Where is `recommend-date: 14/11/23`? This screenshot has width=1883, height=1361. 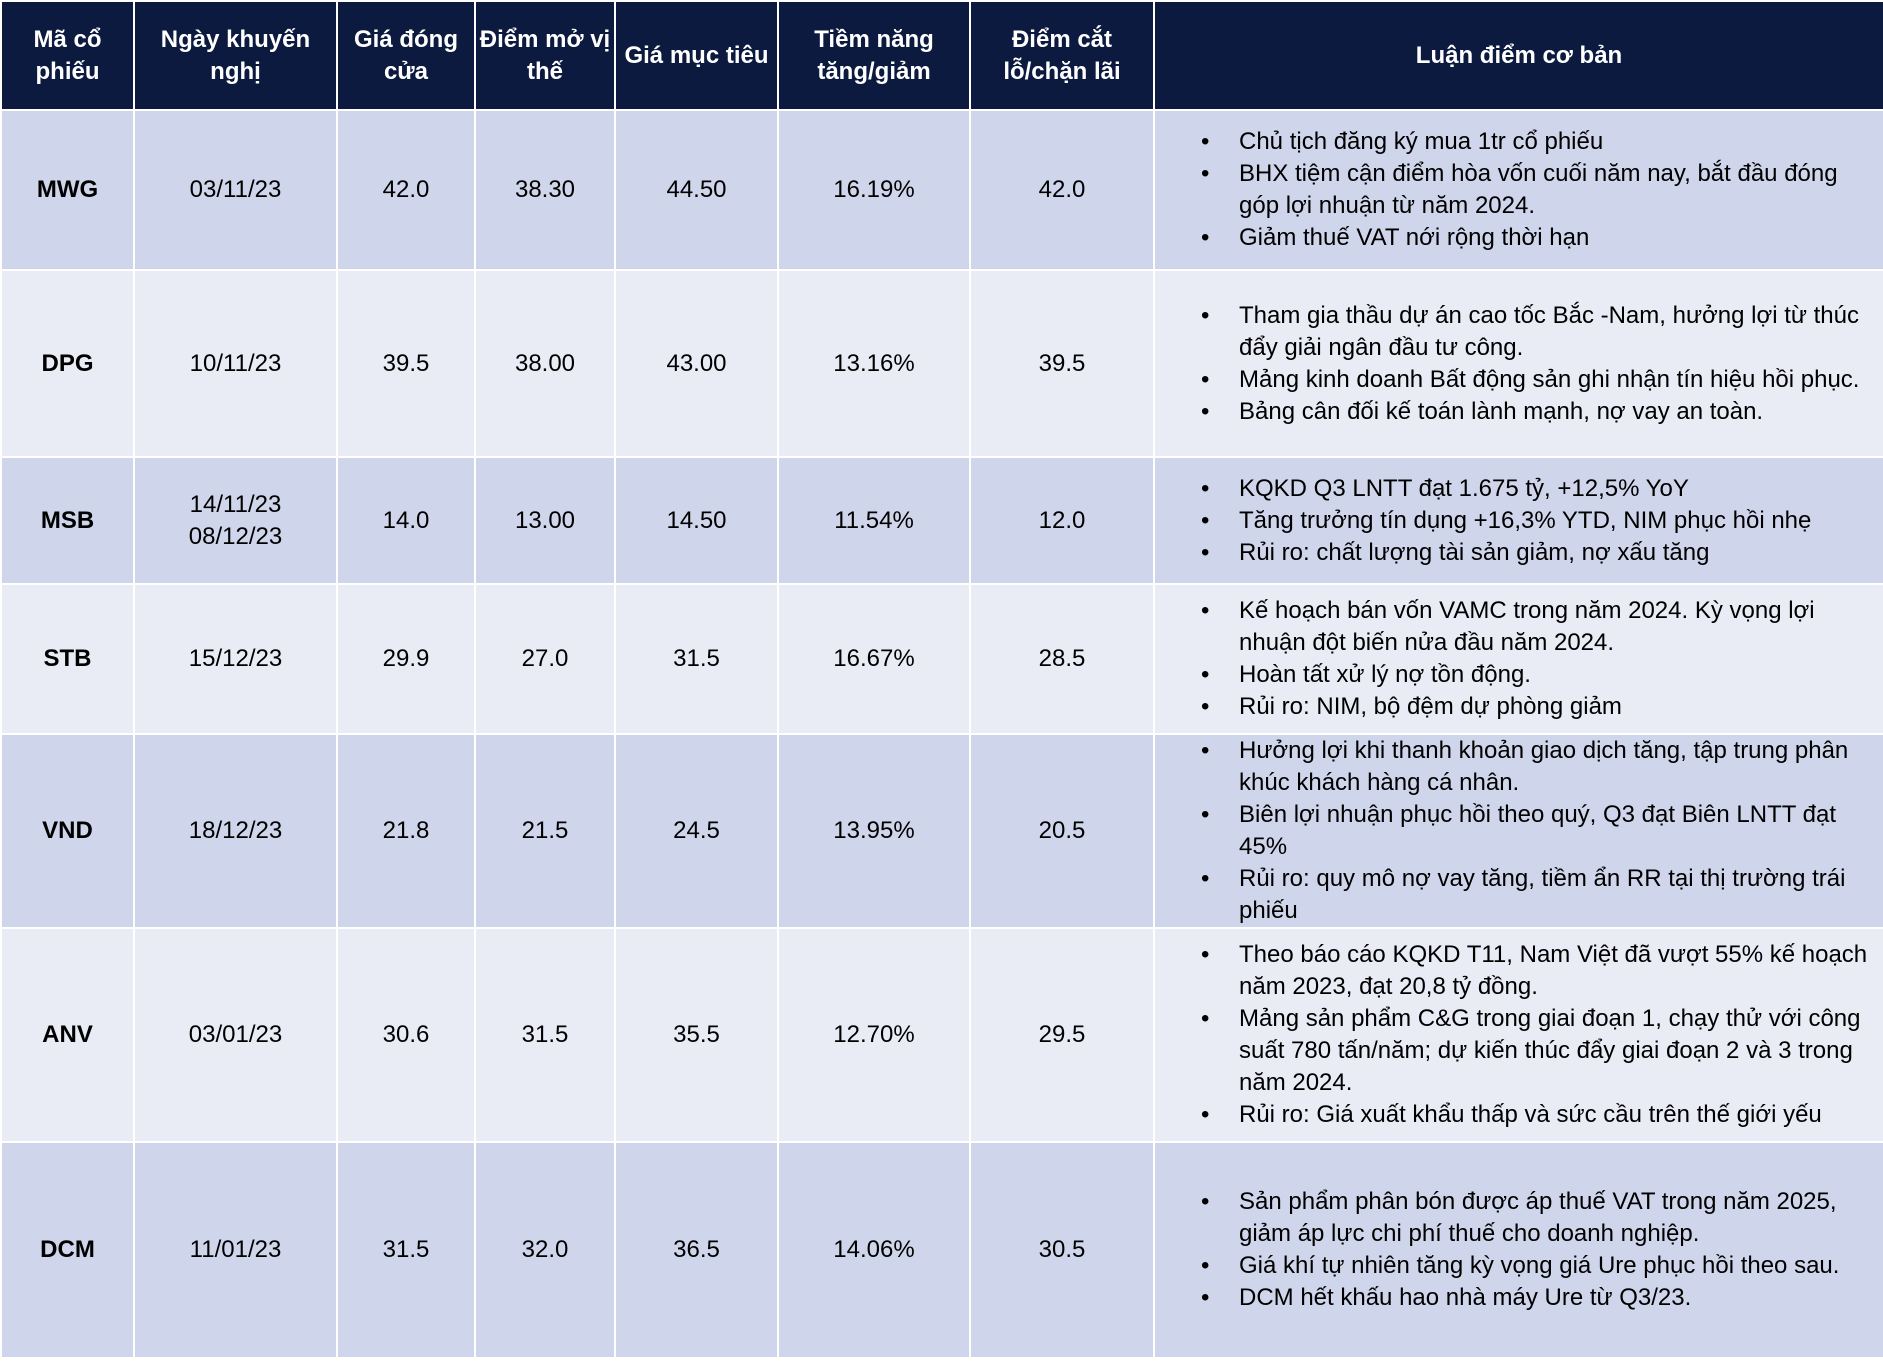
recommend-date: 14/11/23 is located at coordinates (235, 504).